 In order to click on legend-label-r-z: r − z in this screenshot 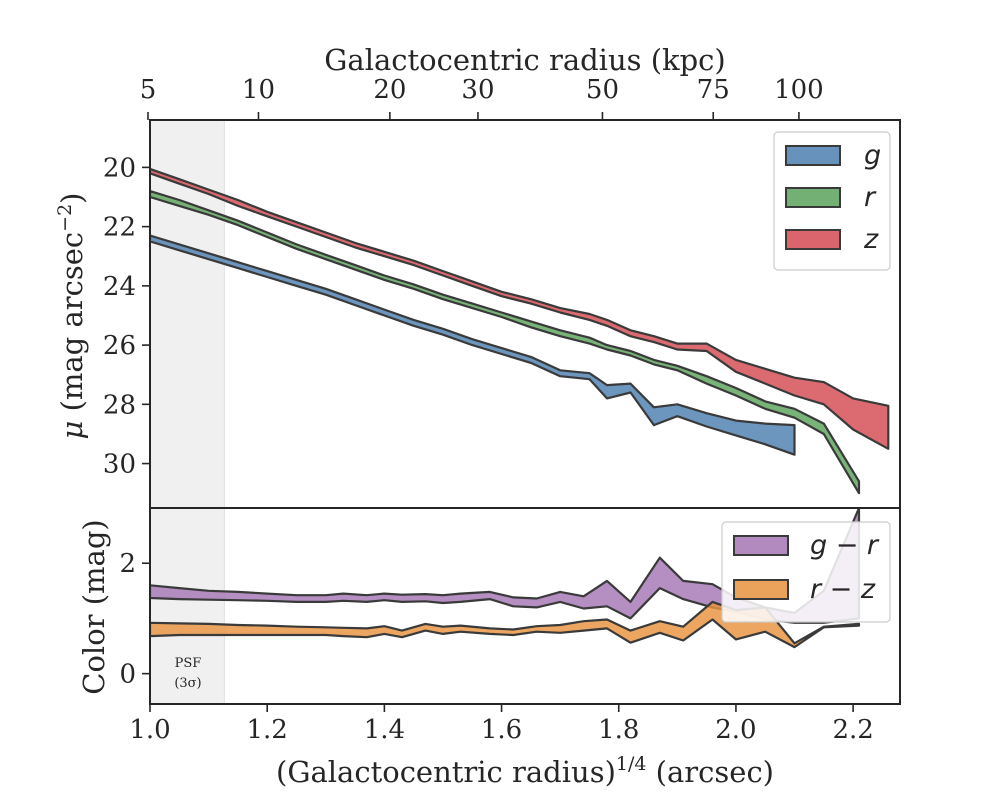, I will do `click(843, 589)`.